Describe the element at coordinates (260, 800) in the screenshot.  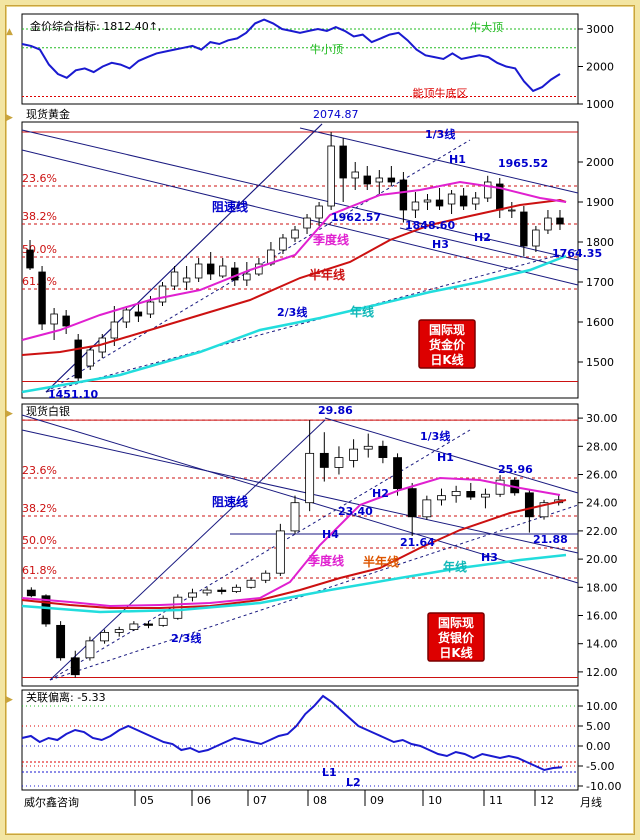
I see `x-tick-label: 07` at that location.